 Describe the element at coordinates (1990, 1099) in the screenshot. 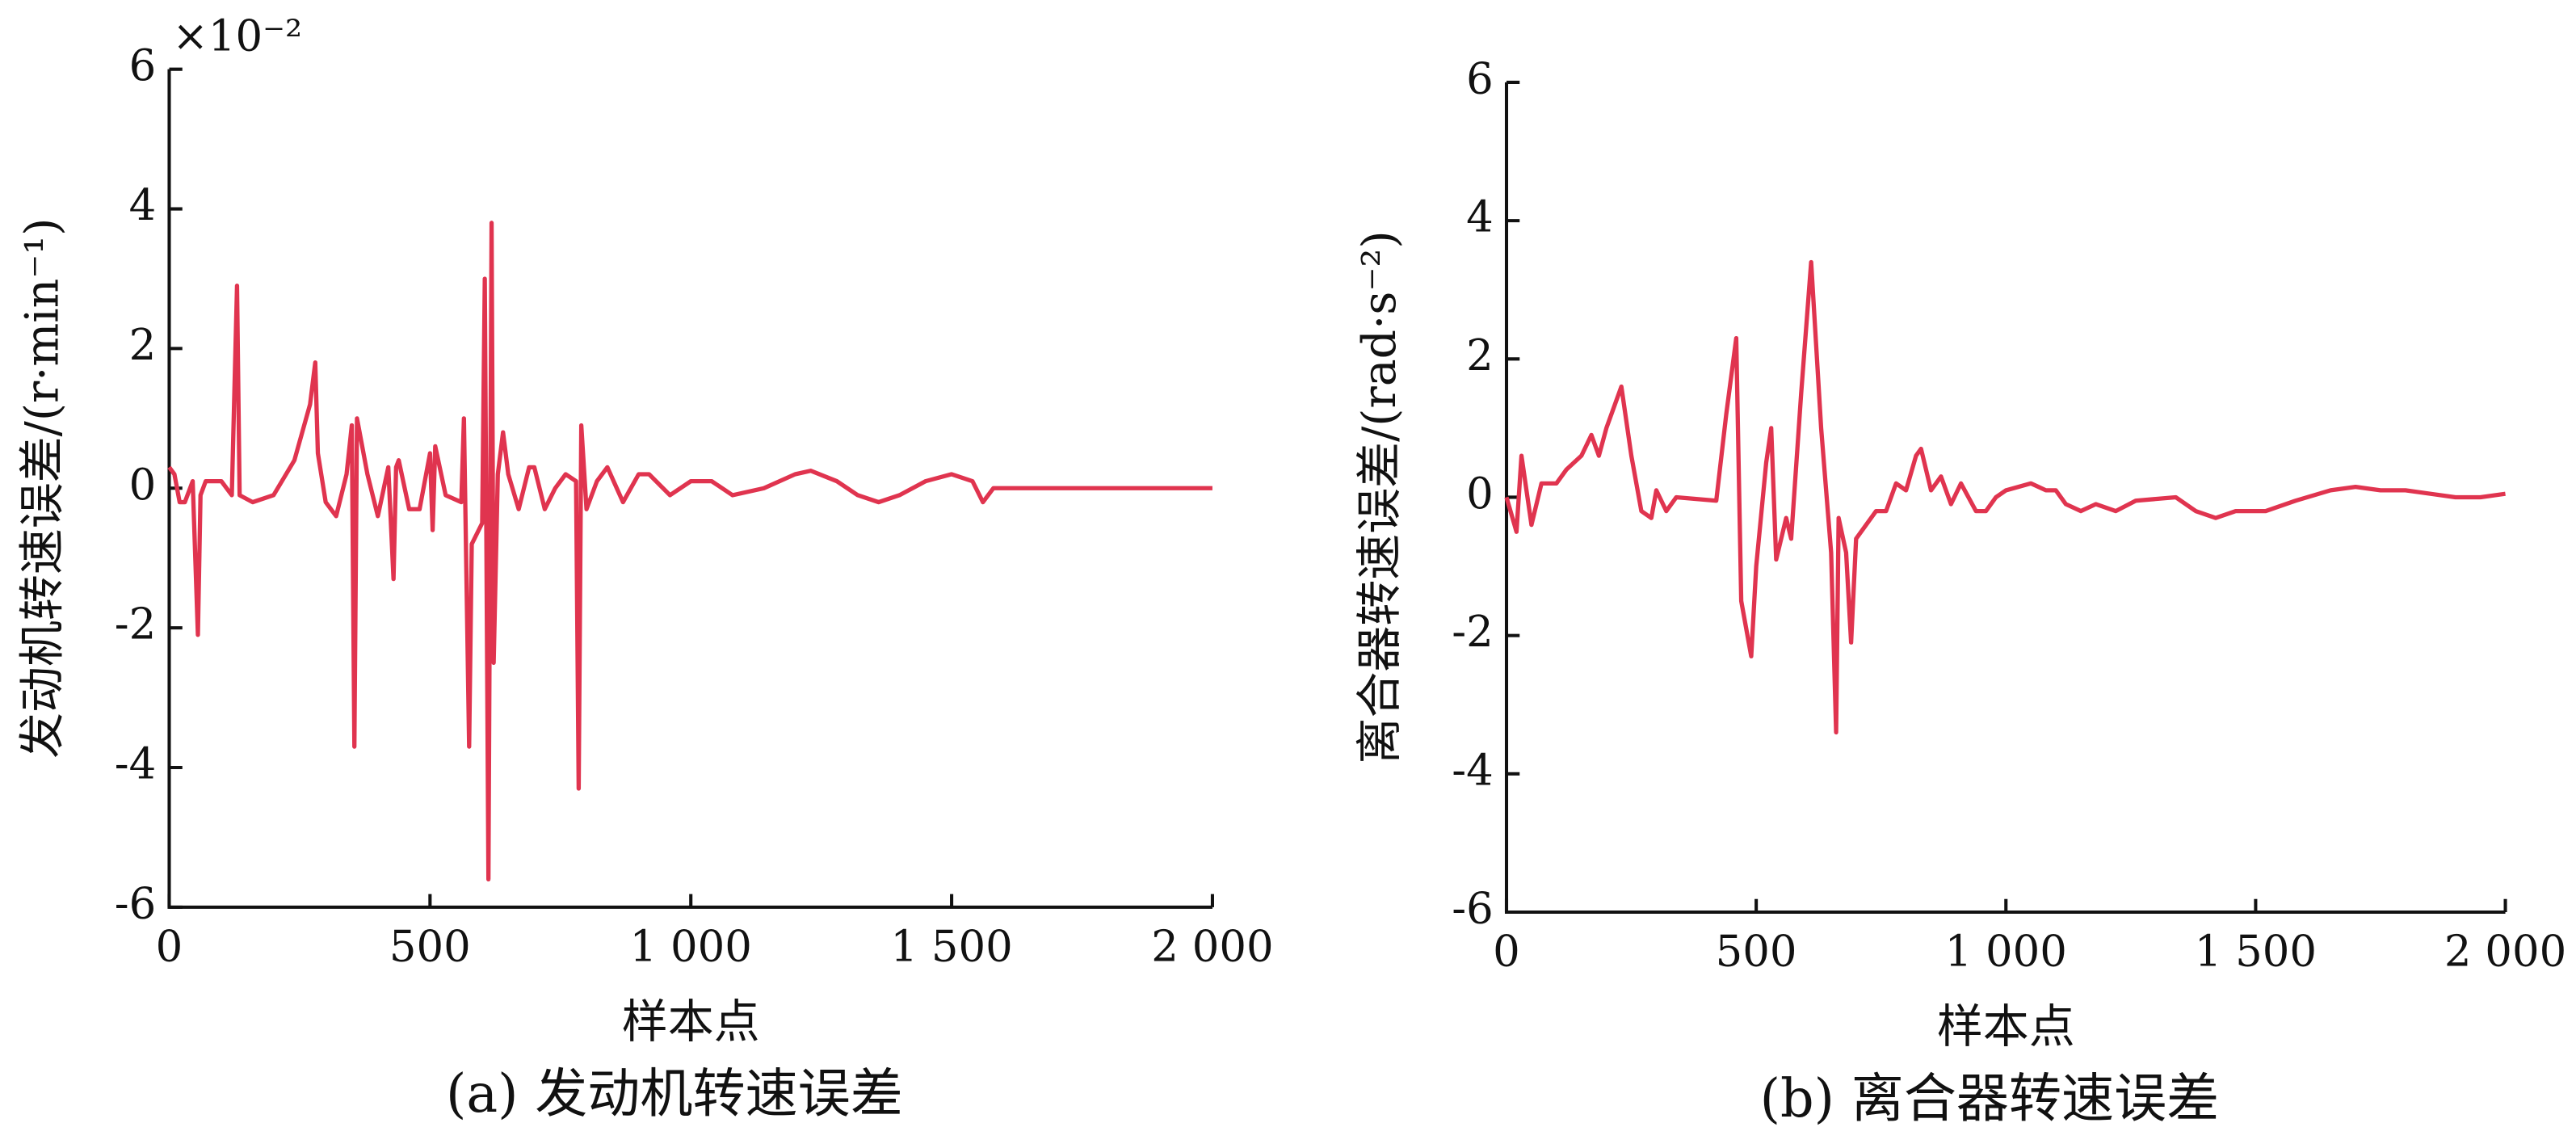

I see `caption: (b) 离合器转速误差` at that location.